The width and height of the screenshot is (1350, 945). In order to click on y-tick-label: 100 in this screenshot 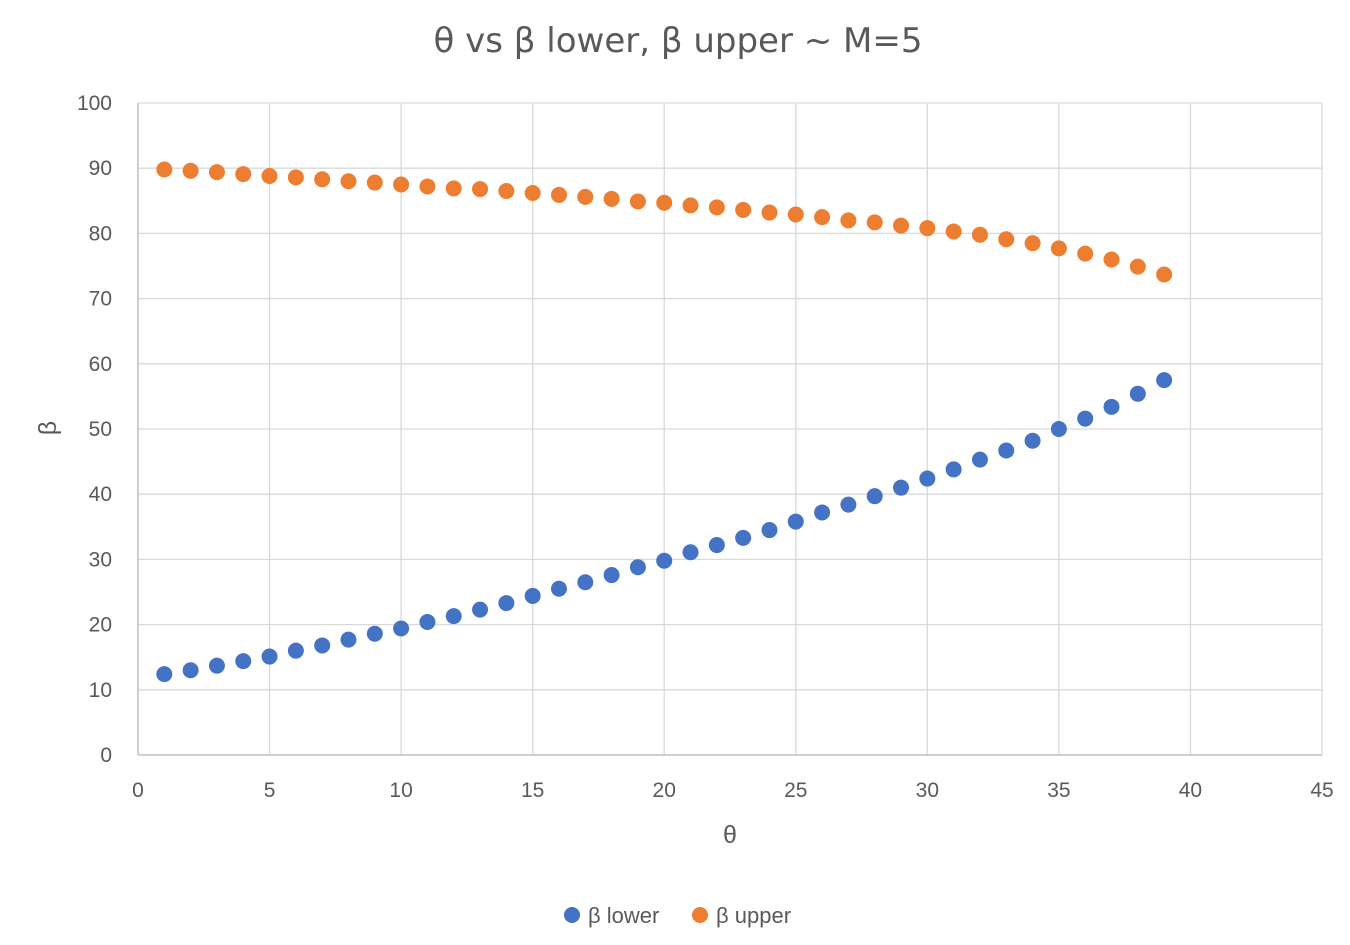, I will do `click(94, 103)`.